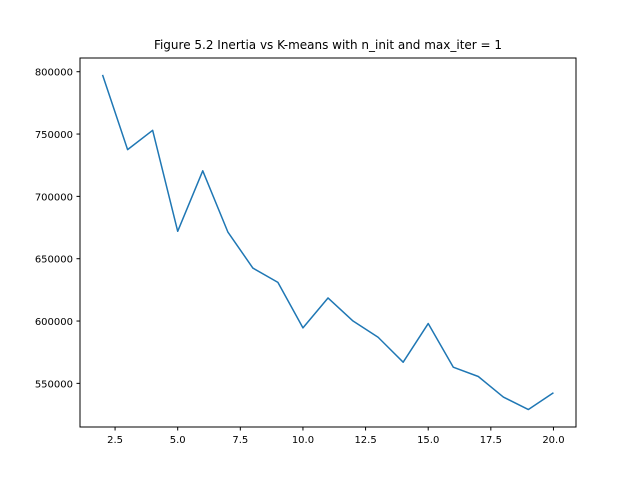 Image resolution: width=640 pixels, height=480 pixels. Describe the element at coordinates (115, 440) in the screenshot. I see `x-tick-label: 2.5` at that location.